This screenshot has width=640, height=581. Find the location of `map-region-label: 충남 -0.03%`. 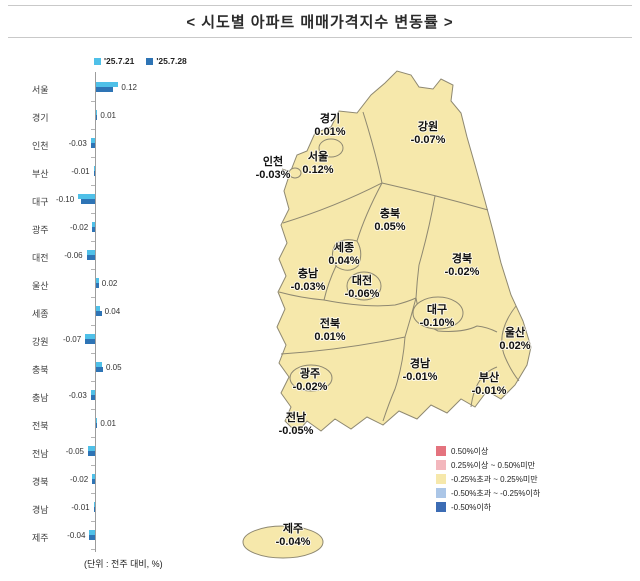

map-region-label: 충남 -0.03% is located at coordinates (308, 279).